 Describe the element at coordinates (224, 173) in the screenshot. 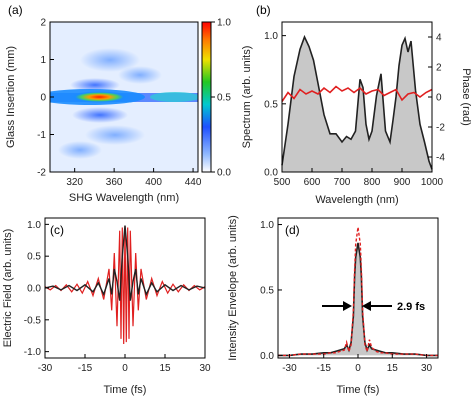

I see `colorbar-tick-label: 0.0` at that location.